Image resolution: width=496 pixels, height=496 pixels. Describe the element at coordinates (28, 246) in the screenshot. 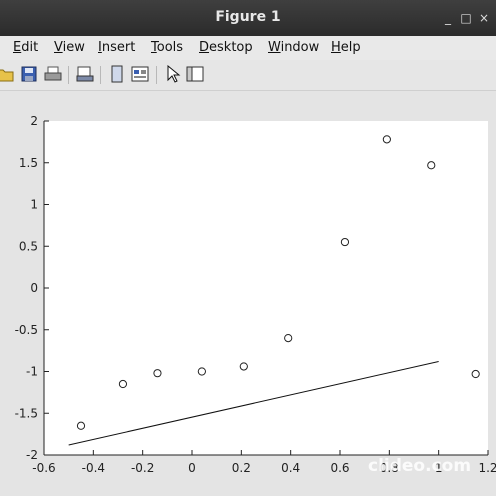

I see `y-tick-label: 0.5` at that location.